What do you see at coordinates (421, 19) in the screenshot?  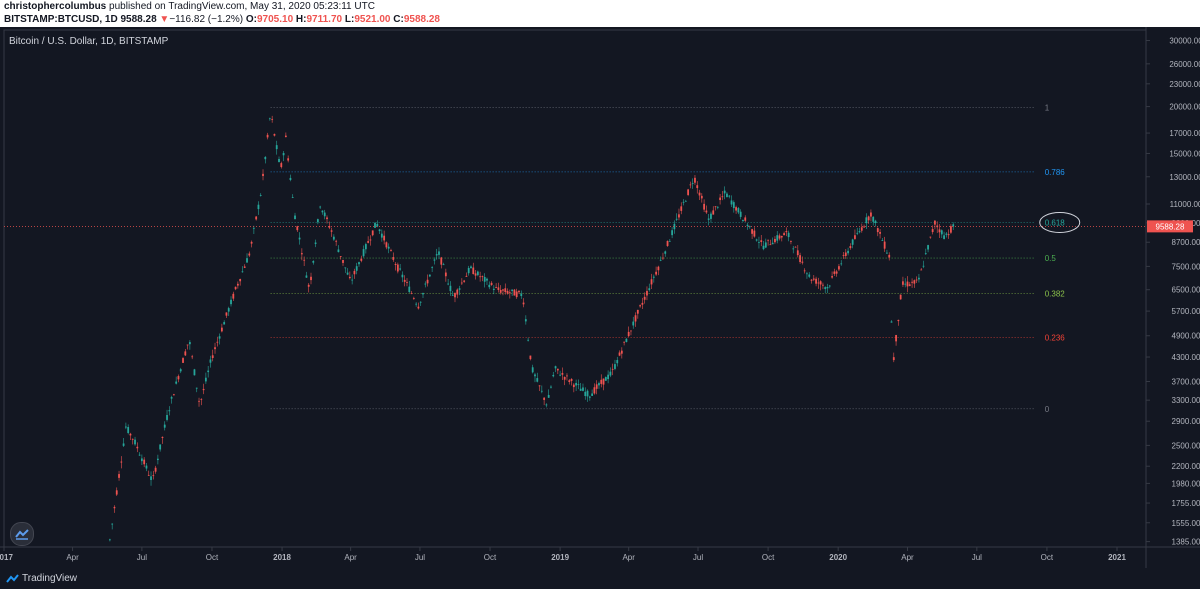 I see `close-value: 9588.28` at bounding box center [421, 19].